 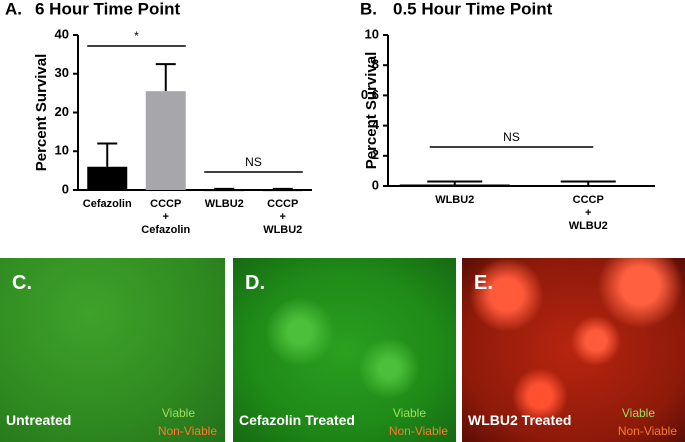 What do you see at coordinates (107, 204) in the screenshot?
I see `x-tick-label: Cefazolin` at bounding box center [107, 204].